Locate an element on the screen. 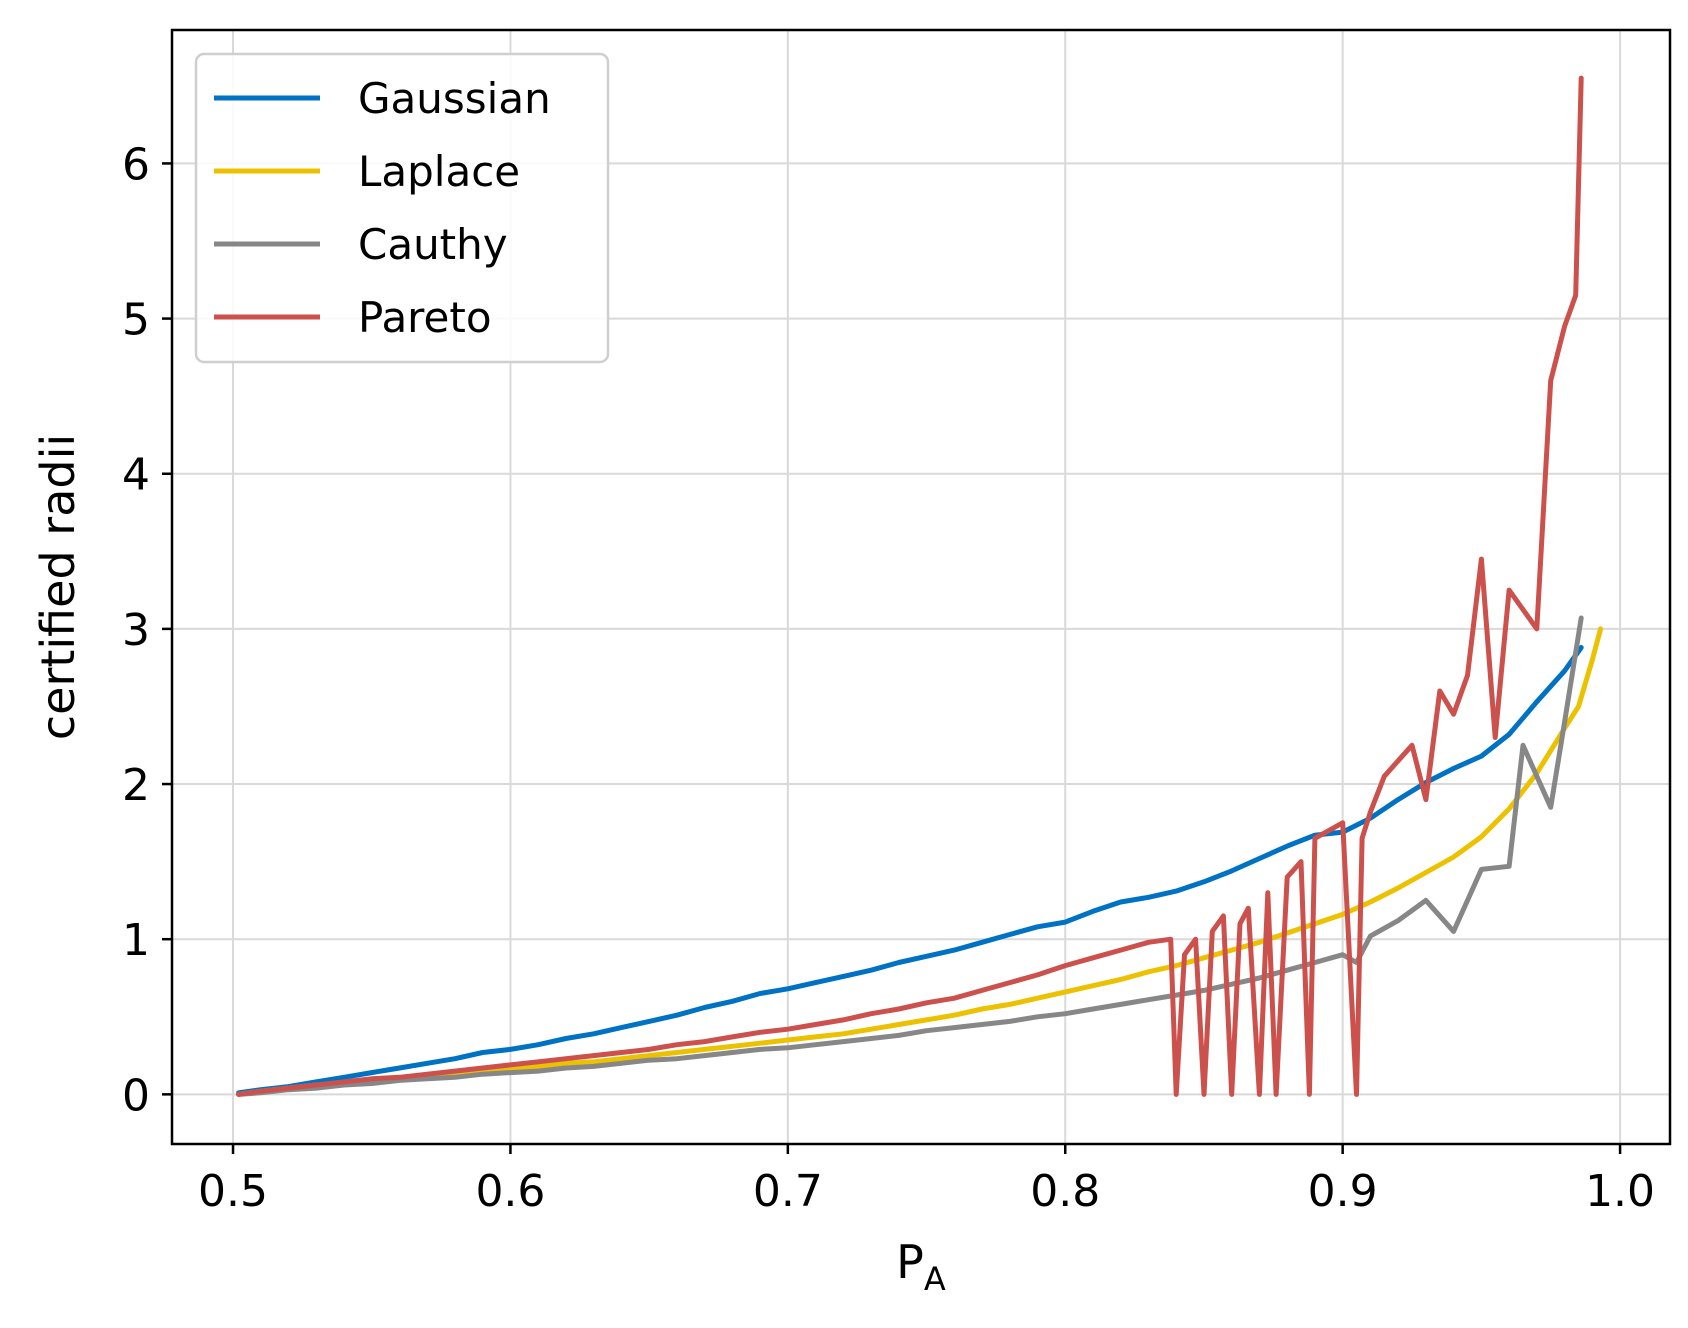  x-tick-label: 0.9 is located at coordinates (1343, 1191).